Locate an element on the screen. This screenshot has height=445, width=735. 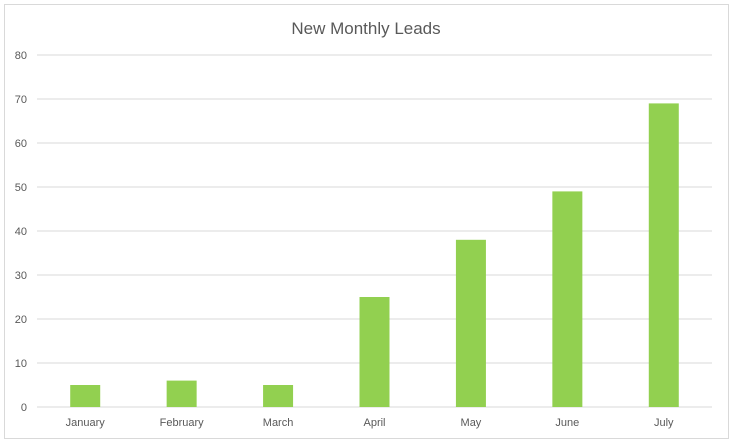
y-tick-label: 10 is located at coordinates (21, 364).